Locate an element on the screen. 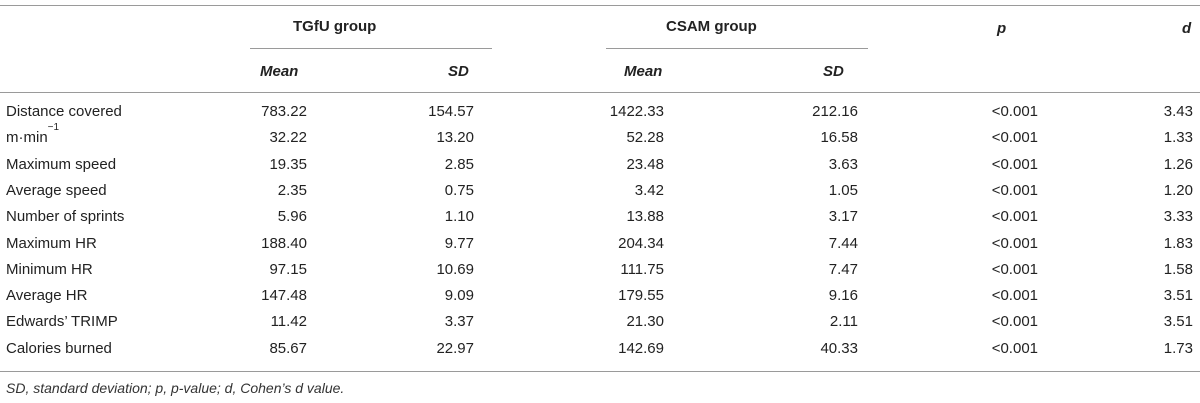 The height and width of the screenshot is (403, 1200). cell-d: 1.33 is located at coordinates (1178, 137).